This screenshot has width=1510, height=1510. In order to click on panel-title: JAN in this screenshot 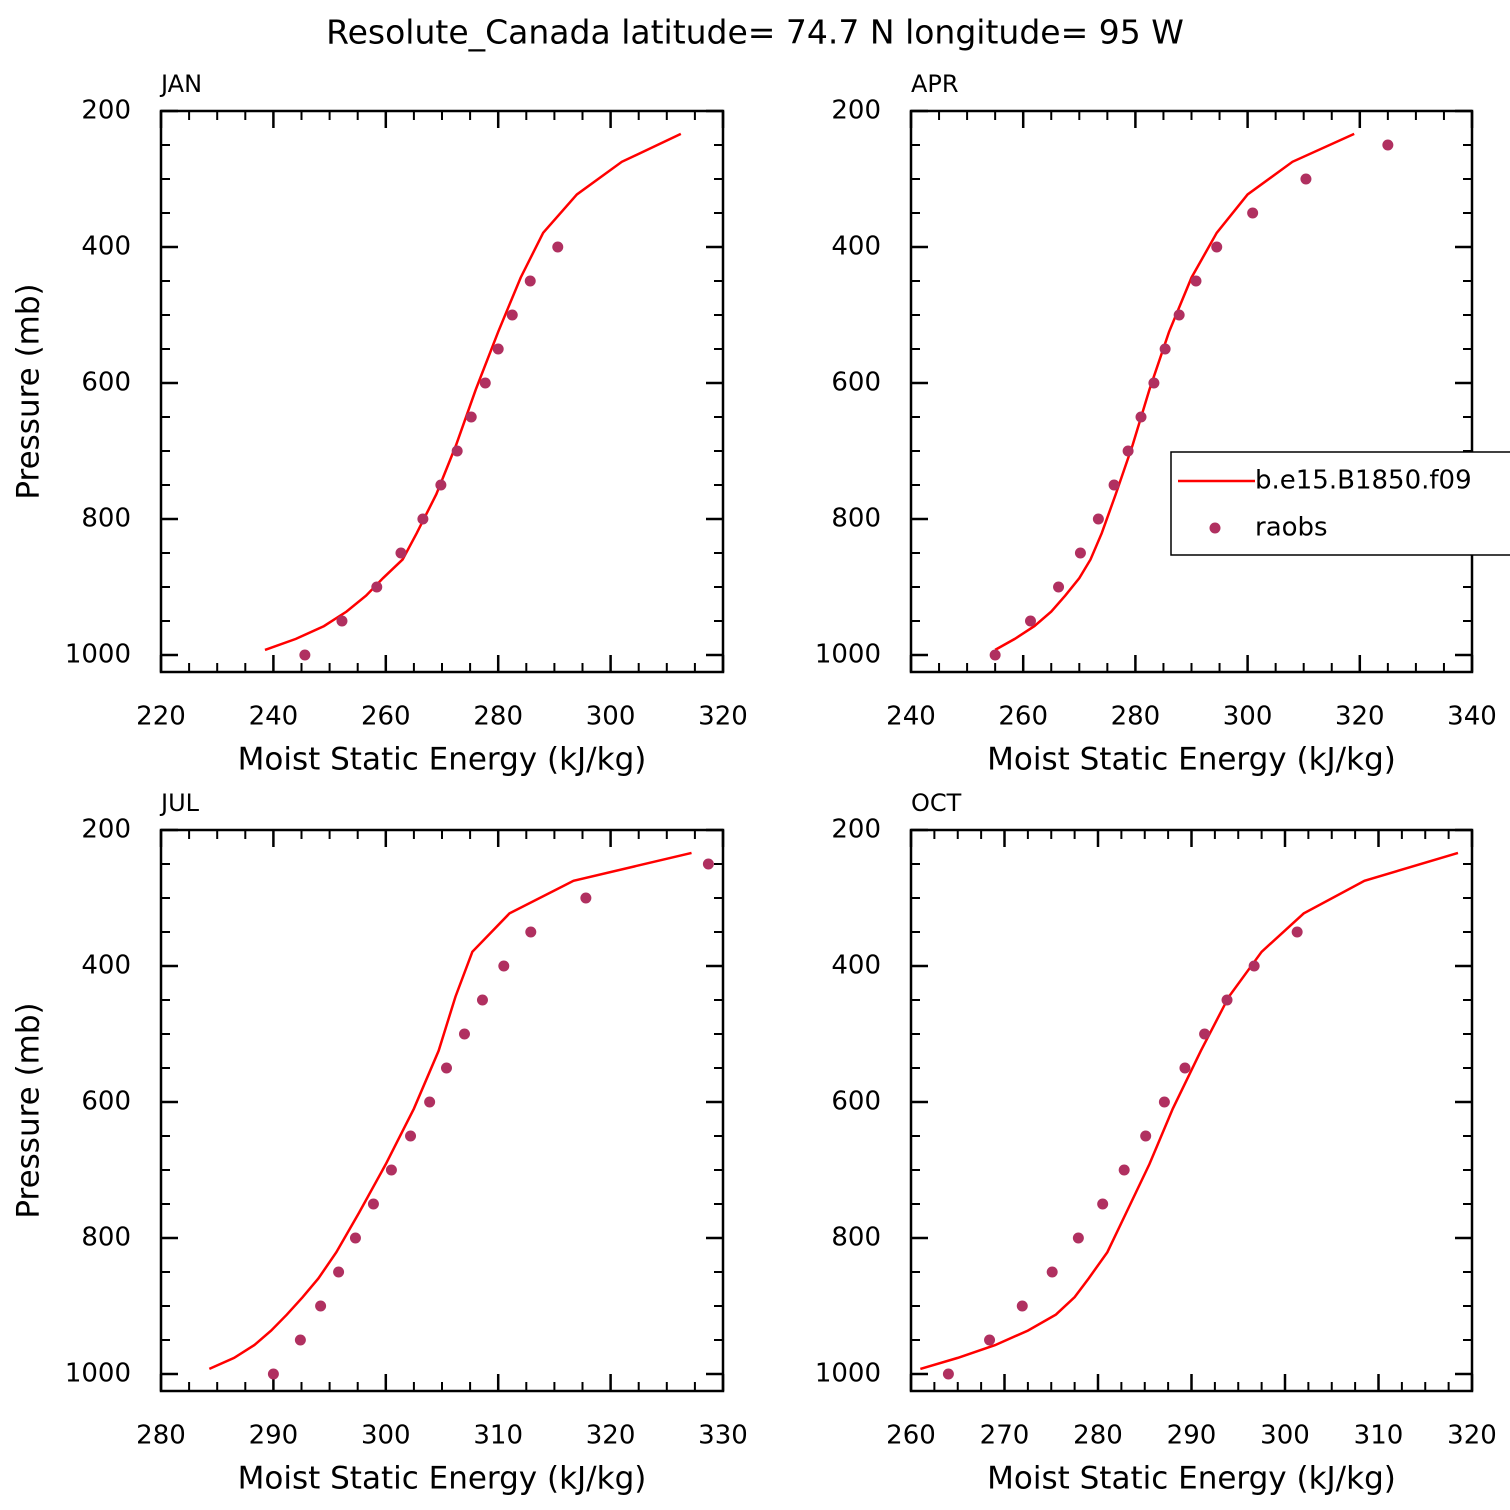, I will do `click(180, 84)`.